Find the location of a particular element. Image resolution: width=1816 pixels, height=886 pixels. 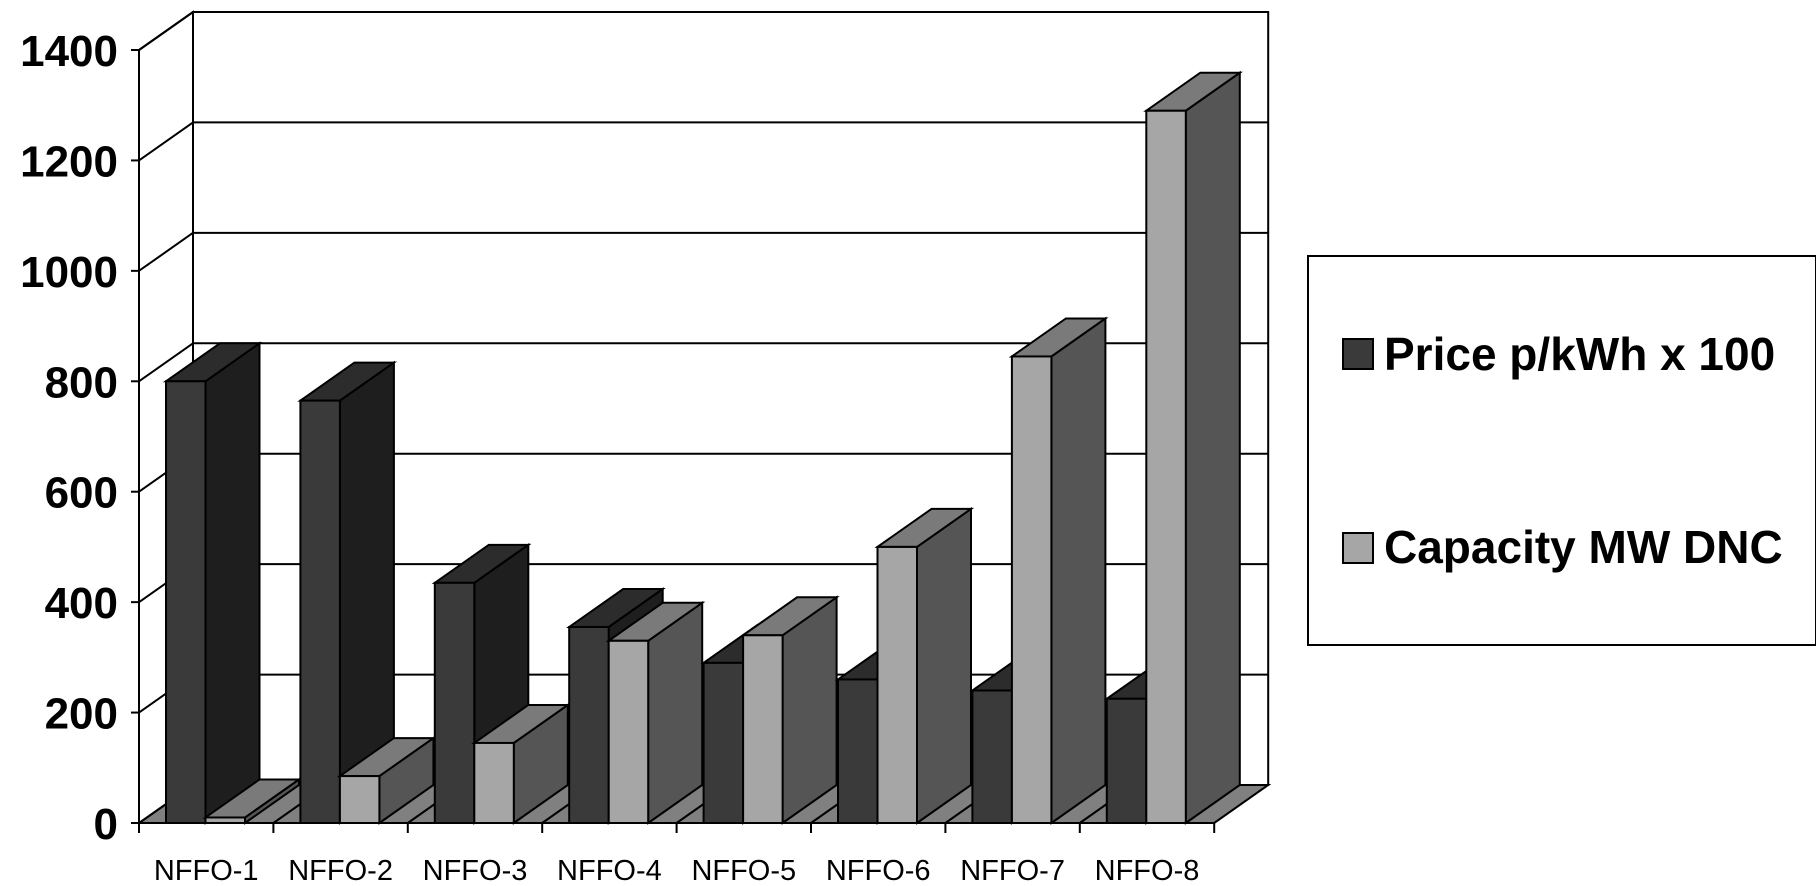

y-tick-label: 400 is located at coordinates (81, 603).